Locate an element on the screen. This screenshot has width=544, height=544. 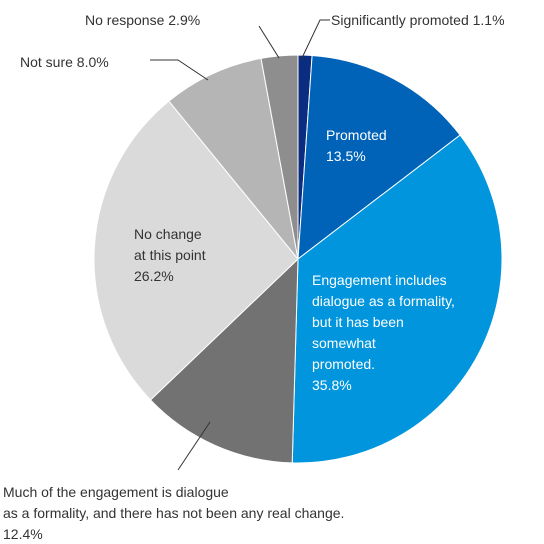
label-promoted-line-1: Promoted is located at coordinates (356, 135).